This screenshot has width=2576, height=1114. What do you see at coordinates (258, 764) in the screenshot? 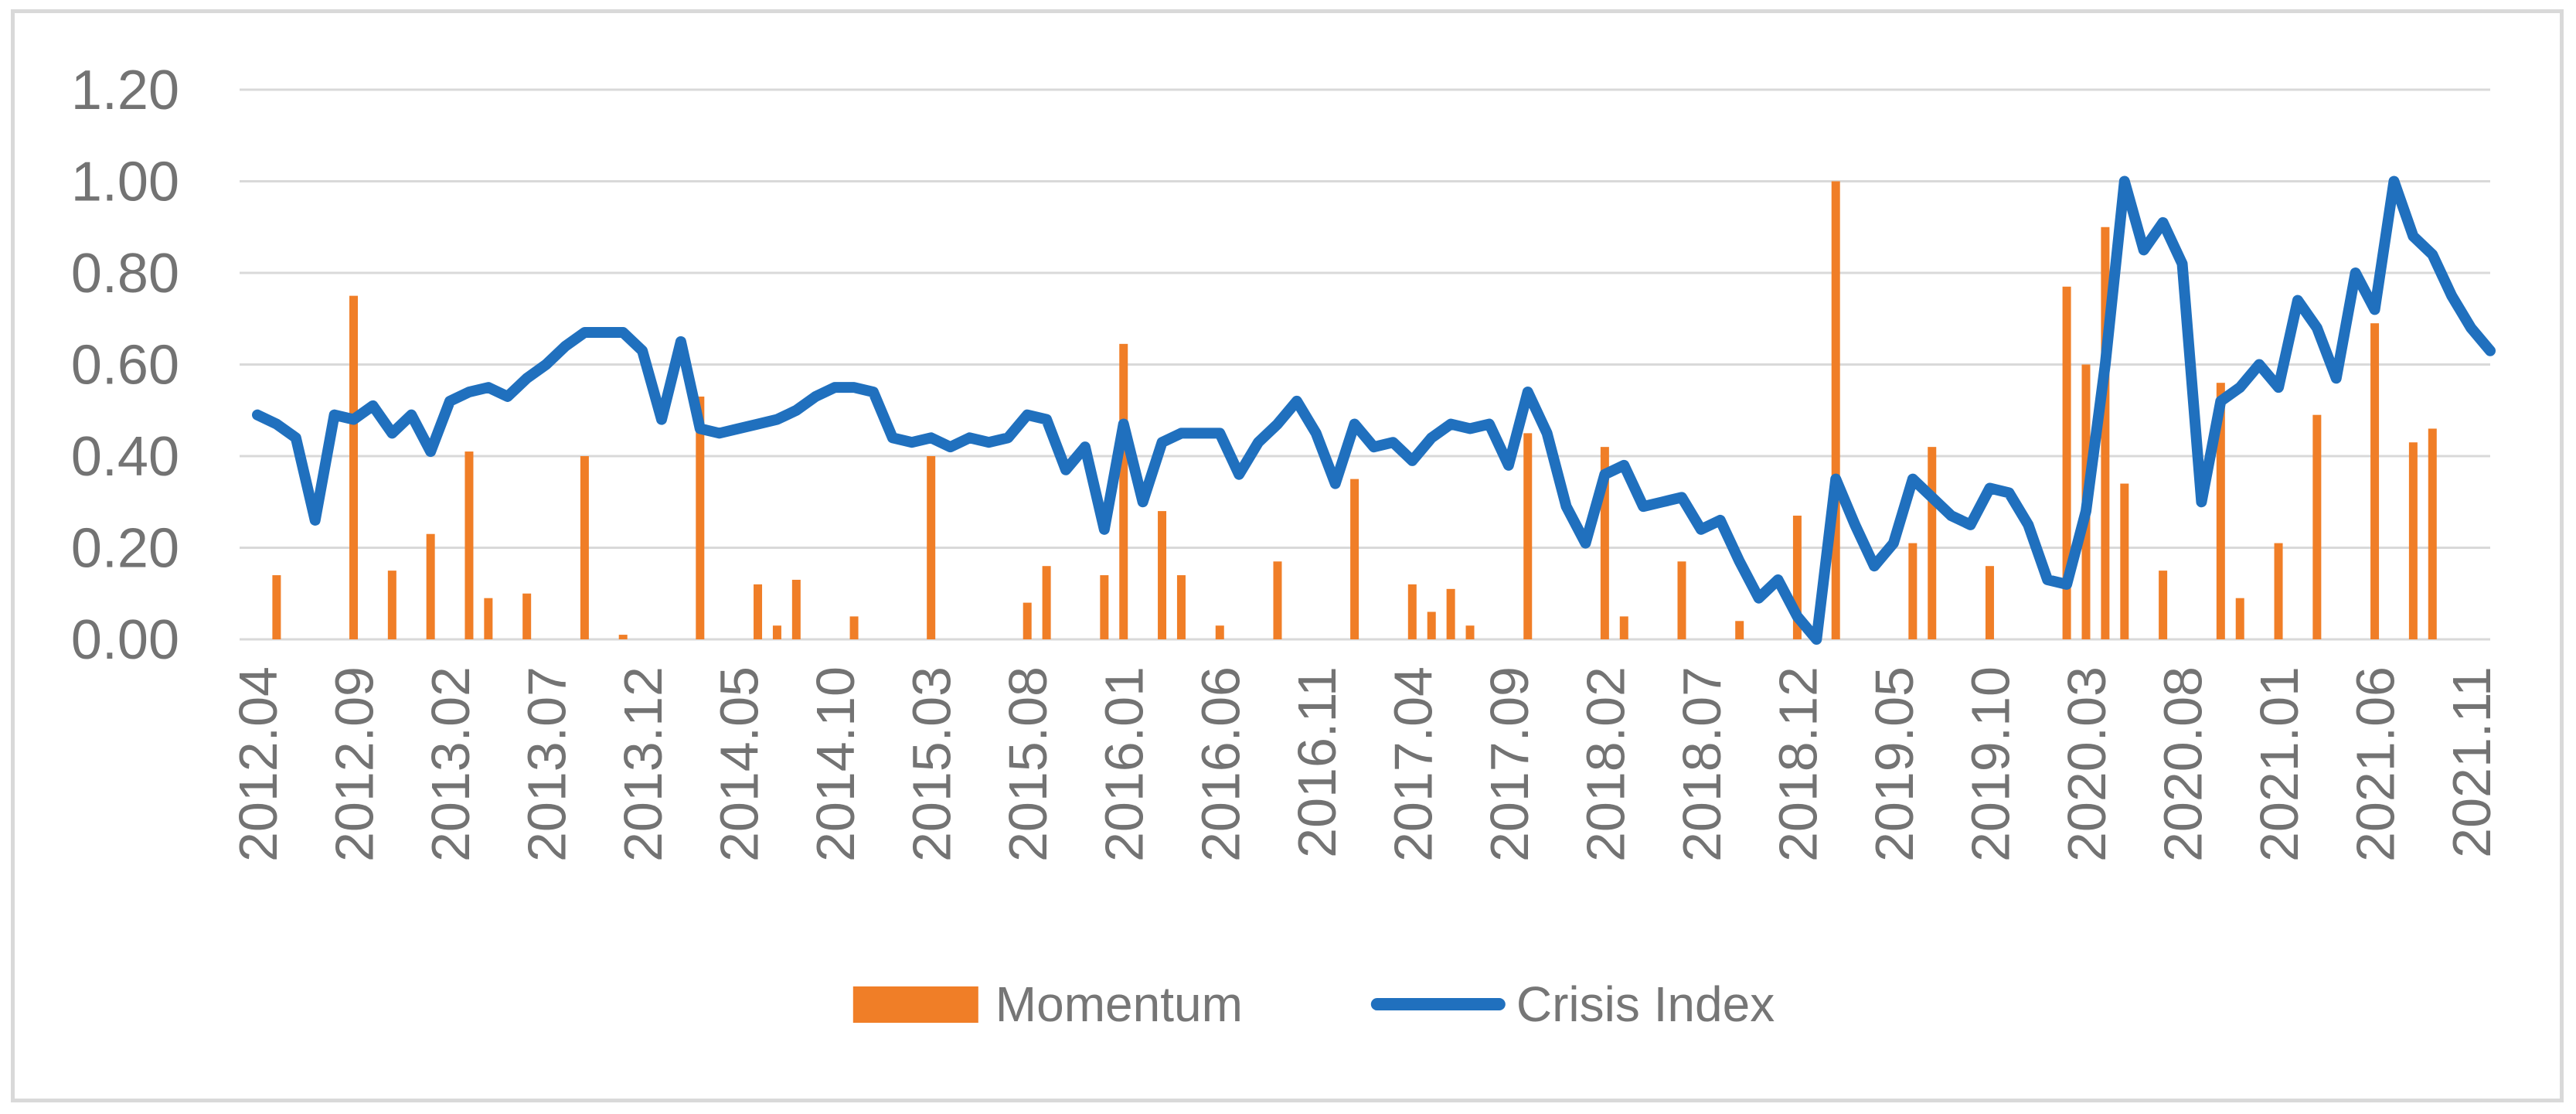
I see `x-tick-label: 2012.04` at bounding box center [258, 764].